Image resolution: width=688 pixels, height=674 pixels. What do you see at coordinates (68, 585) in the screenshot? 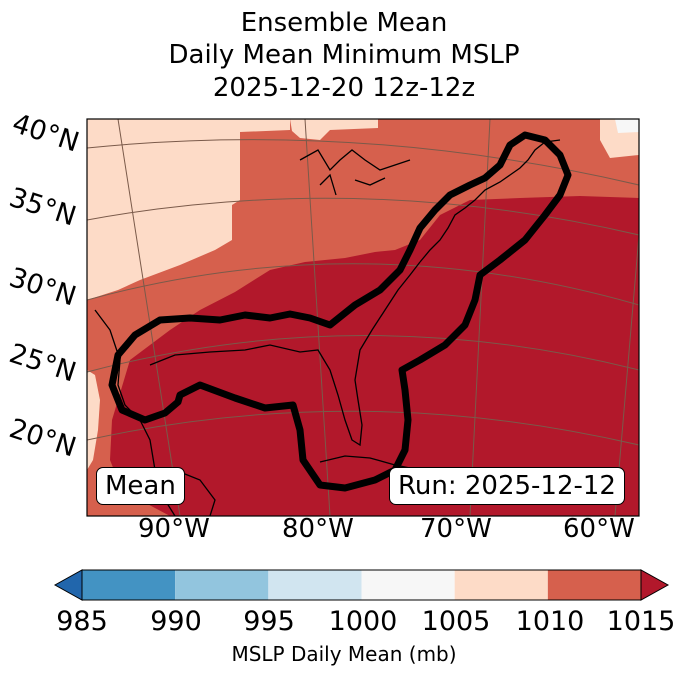
I see `cbar-under-arrow` at bounding box center [68, 585].